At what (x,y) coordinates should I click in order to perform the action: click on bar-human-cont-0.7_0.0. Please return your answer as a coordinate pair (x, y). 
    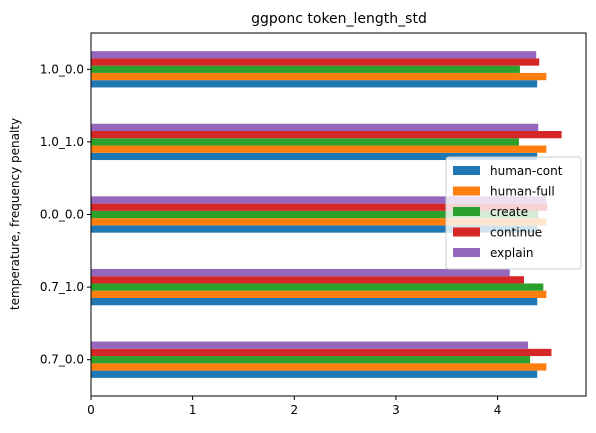
    Looking at the image, I should click on (314, 374).